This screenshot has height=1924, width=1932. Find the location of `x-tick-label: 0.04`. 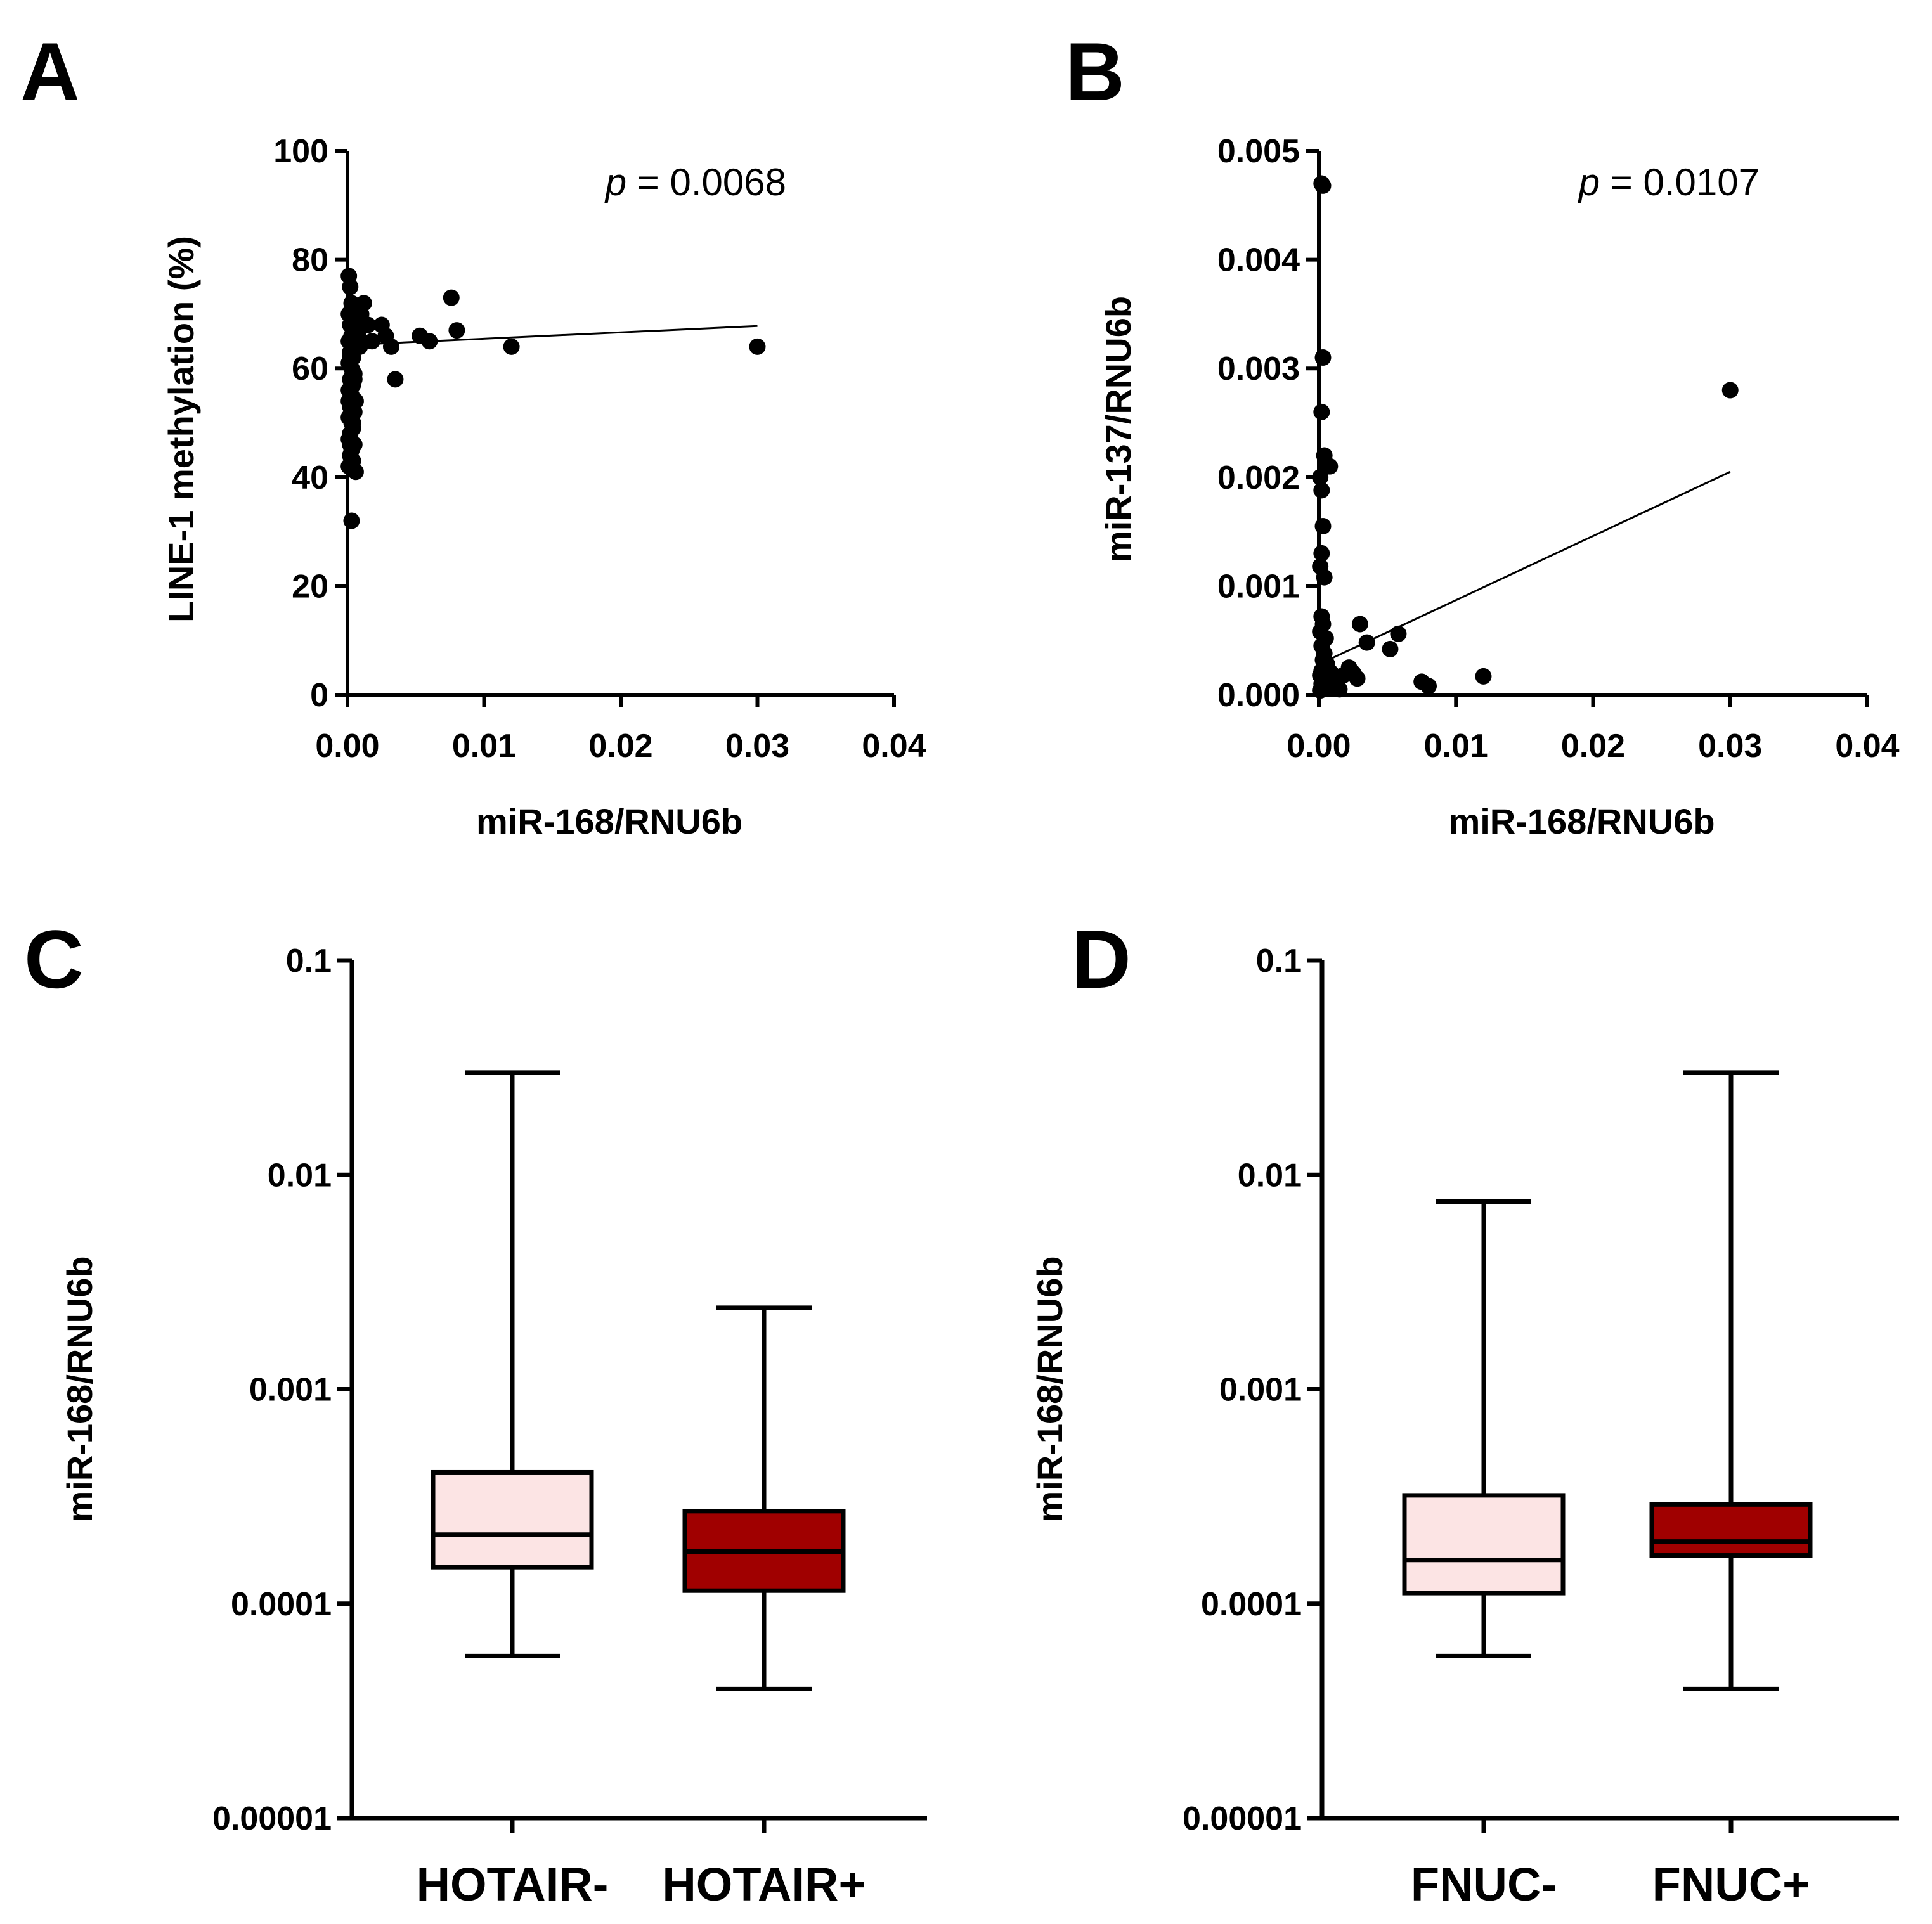

x-tick-label: 0.04 is located at coordinates (894, 746).